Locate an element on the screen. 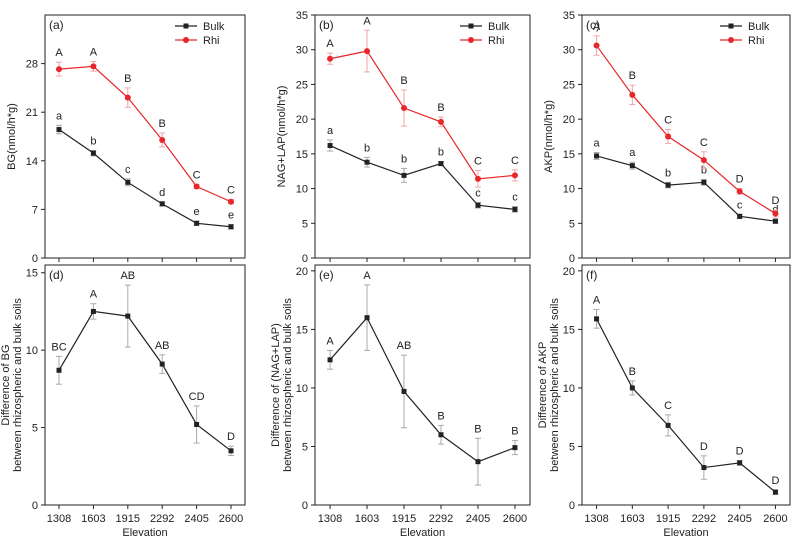 The width and height of the screenshot is (800, 543). series-difference: A B C D D D is located at coordinates (686, 394).